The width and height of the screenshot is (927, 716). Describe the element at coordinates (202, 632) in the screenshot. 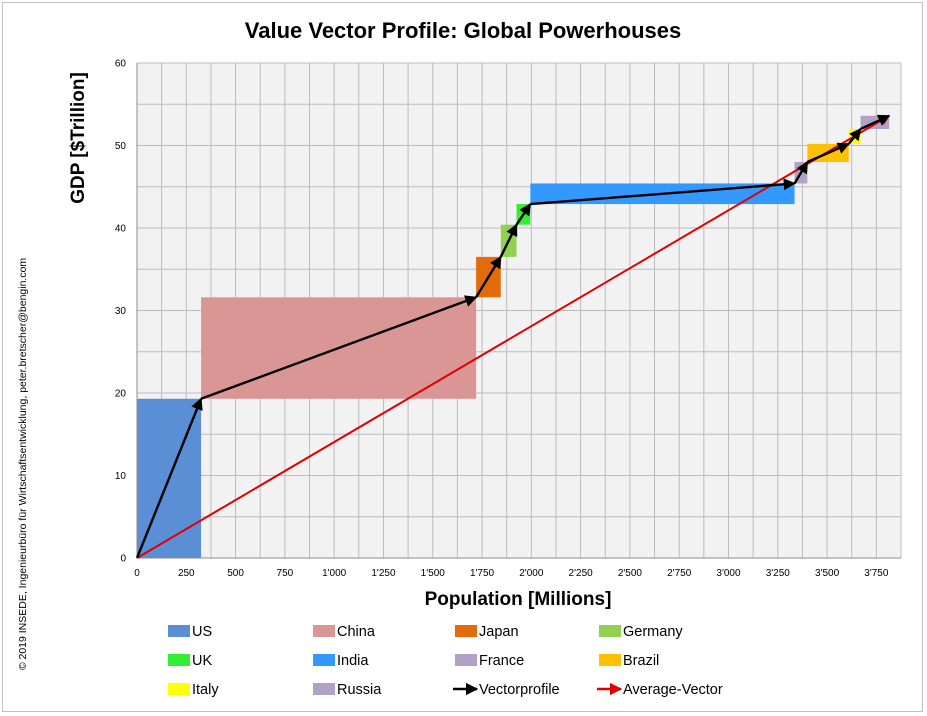

I see `legend-label: US` at that location.